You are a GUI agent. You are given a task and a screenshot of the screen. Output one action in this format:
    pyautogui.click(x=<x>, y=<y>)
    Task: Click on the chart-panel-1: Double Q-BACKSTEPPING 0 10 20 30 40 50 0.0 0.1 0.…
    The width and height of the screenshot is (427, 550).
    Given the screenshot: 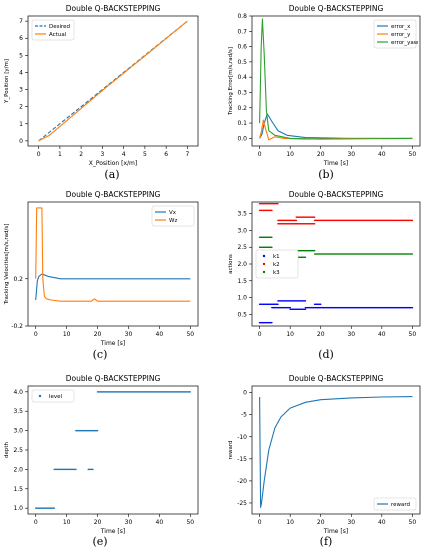 What is the action you would take?
    pyautogui.click(x=324, y=85)
    